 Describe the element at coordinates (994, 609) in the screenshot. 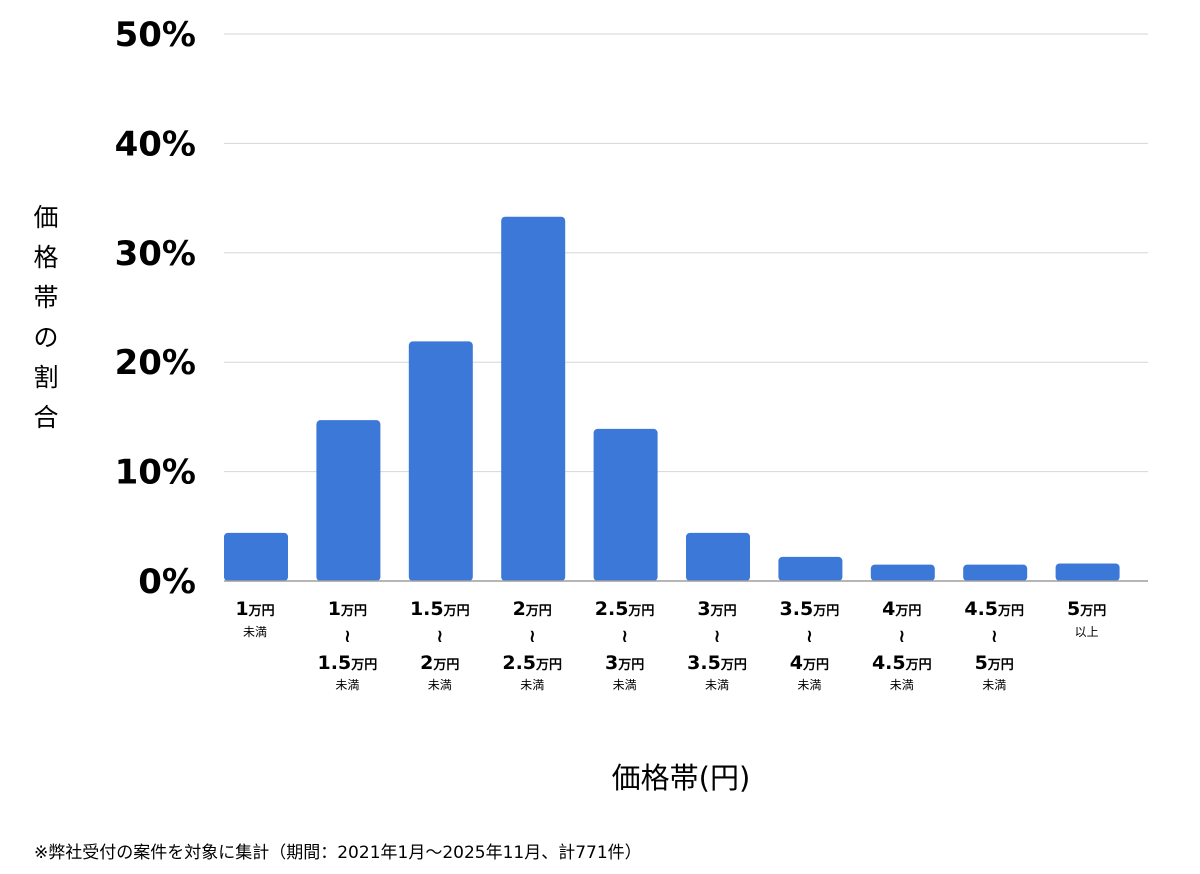

I see `x-tick-label-from: 4.5万円` at that location.